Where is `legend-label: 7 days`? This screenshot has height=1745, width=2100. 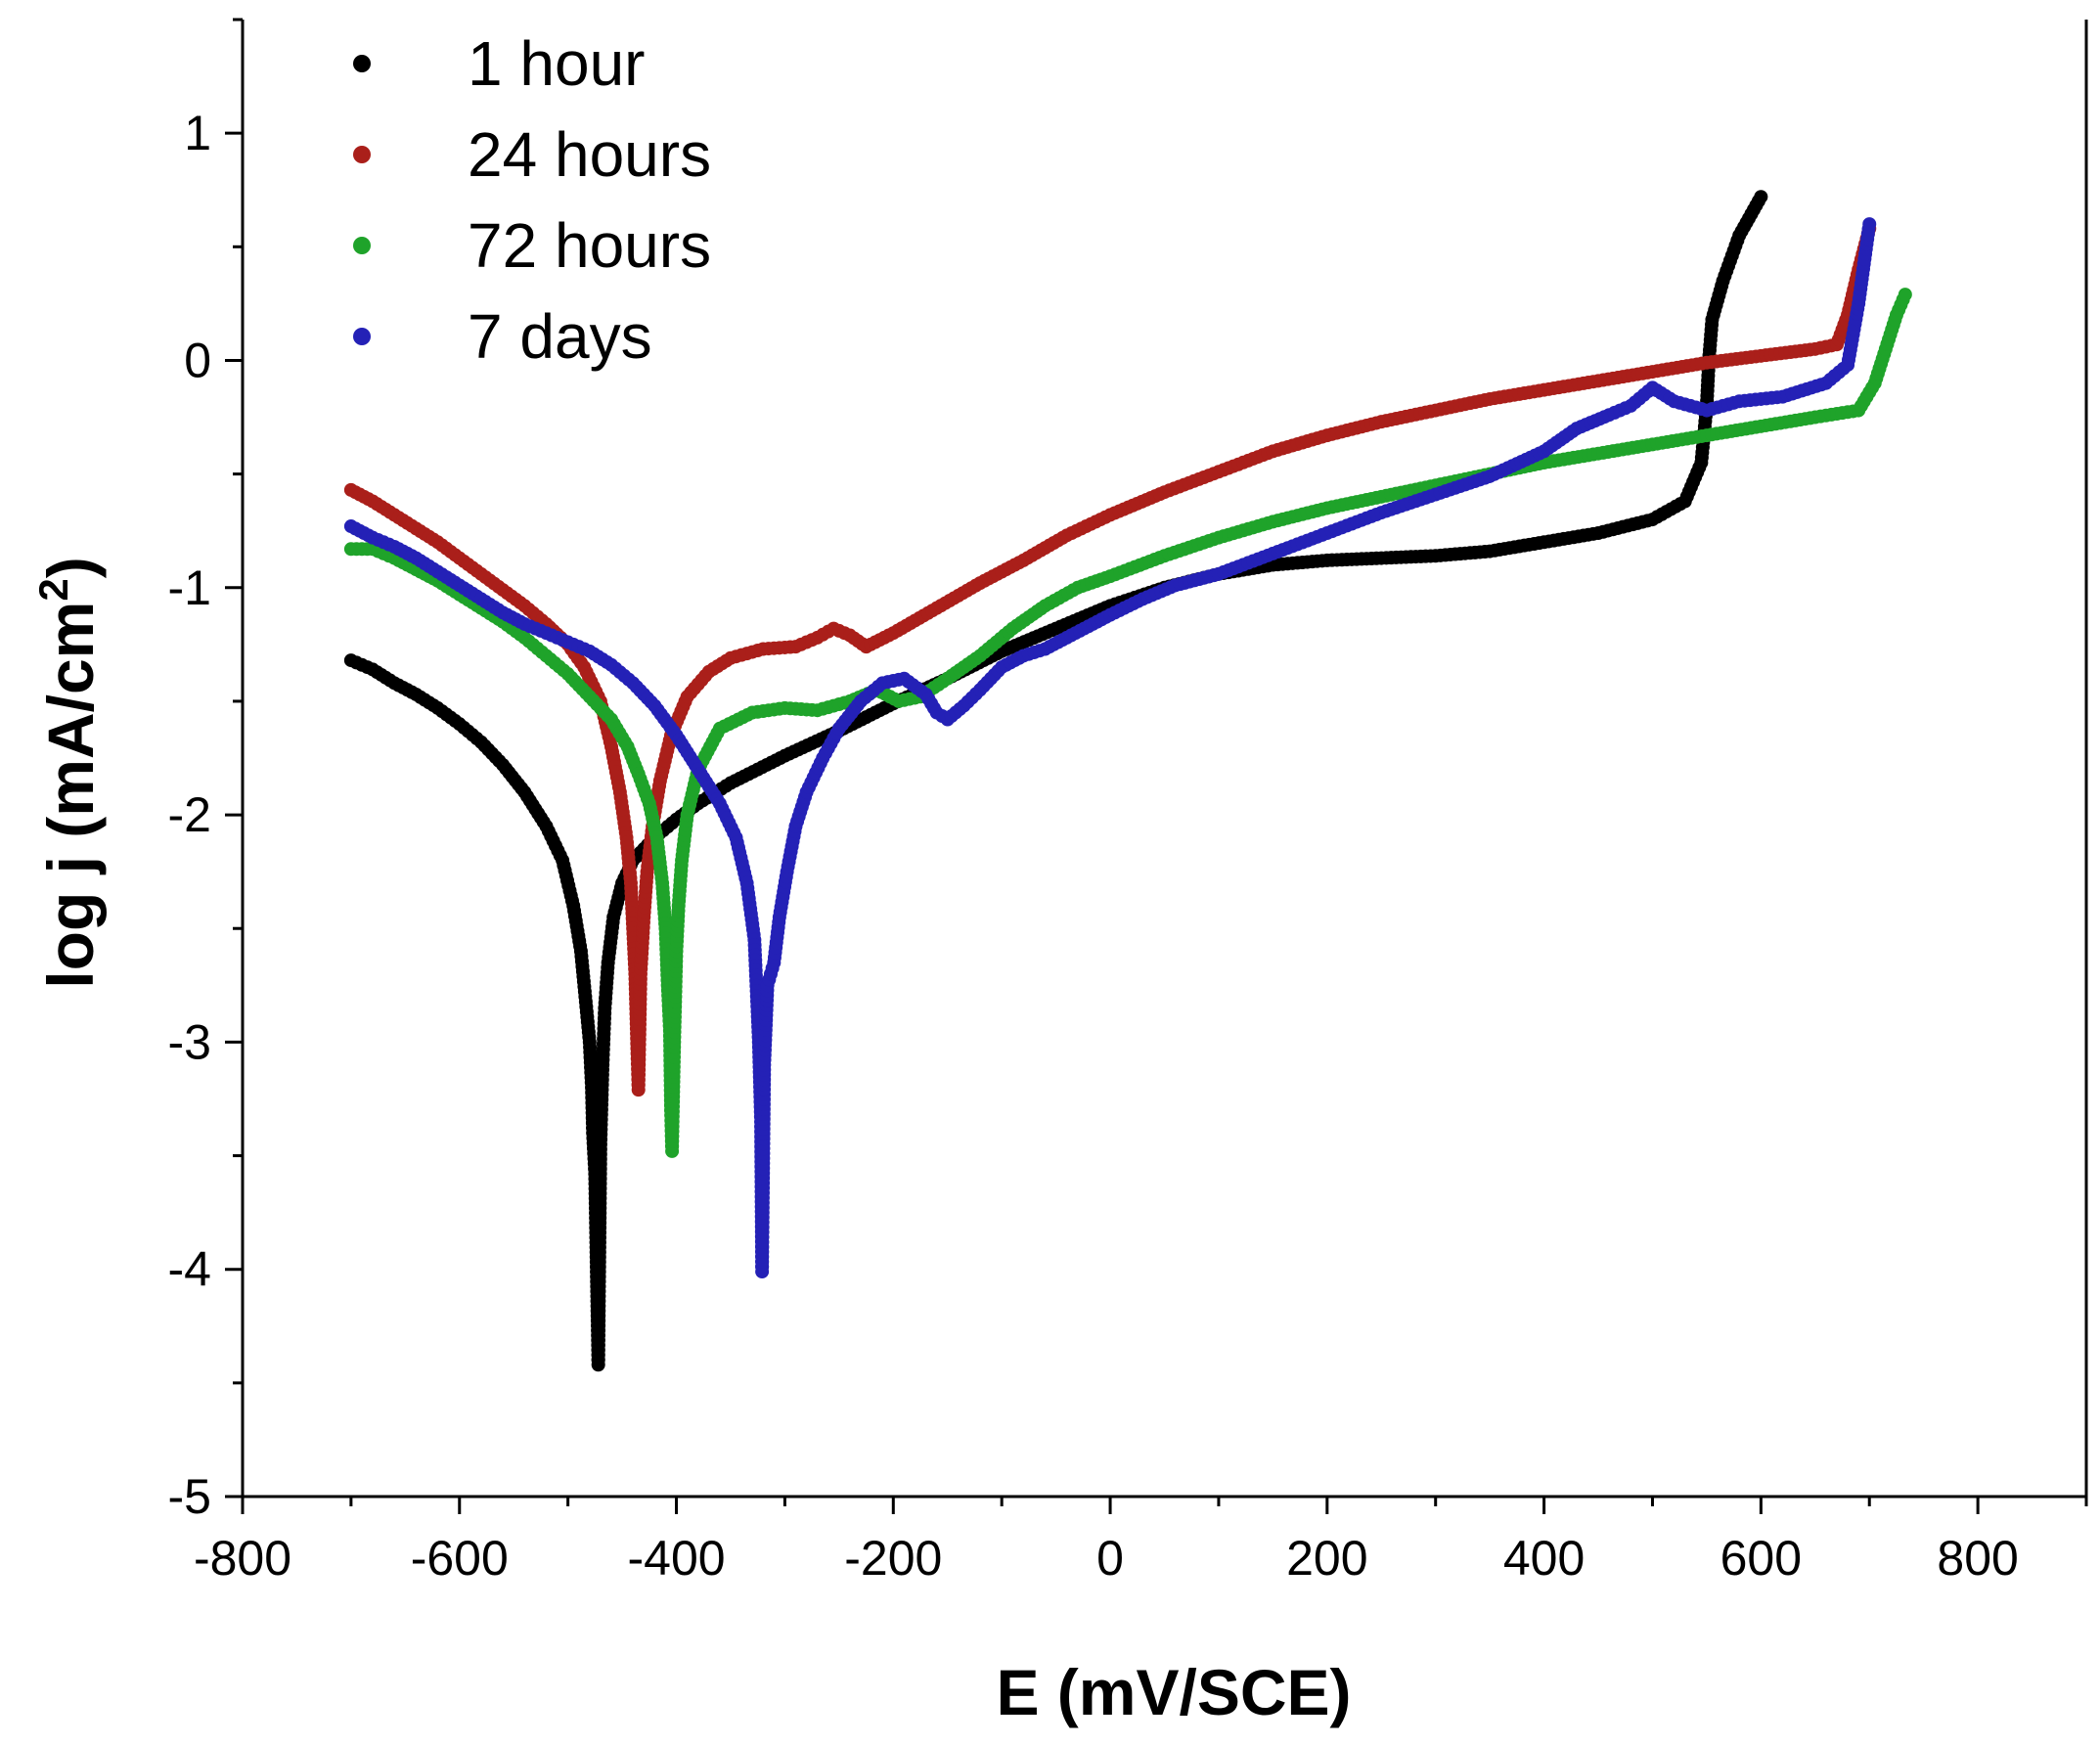
legend-label: 7 days is located at coordinates (560, 336).